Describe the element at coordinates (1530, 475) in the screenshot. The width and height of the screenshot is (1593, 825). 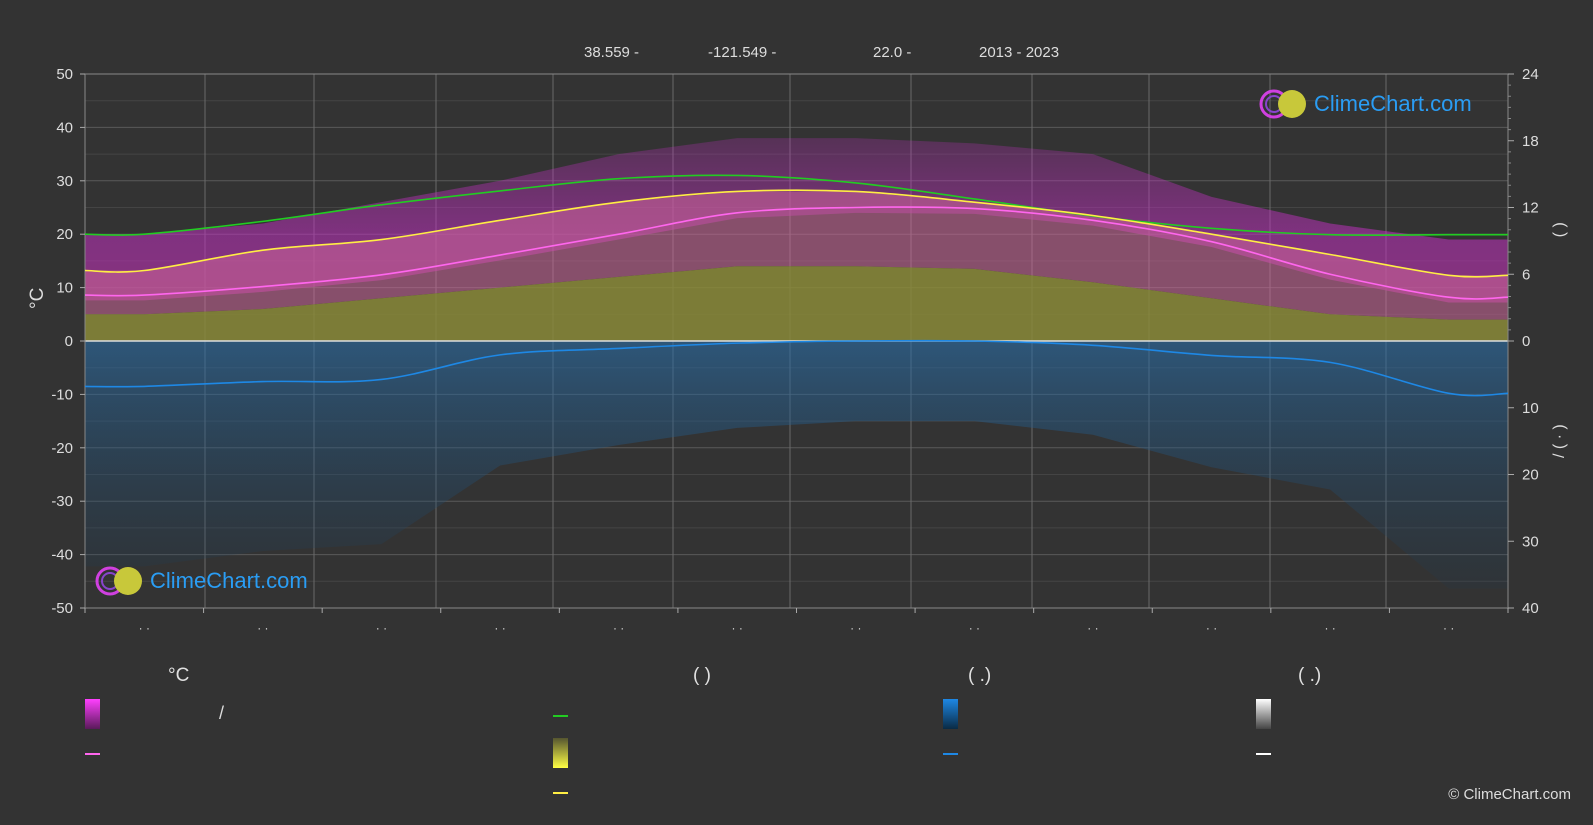
I see `right-tick-label-bottom: 20` at that location.